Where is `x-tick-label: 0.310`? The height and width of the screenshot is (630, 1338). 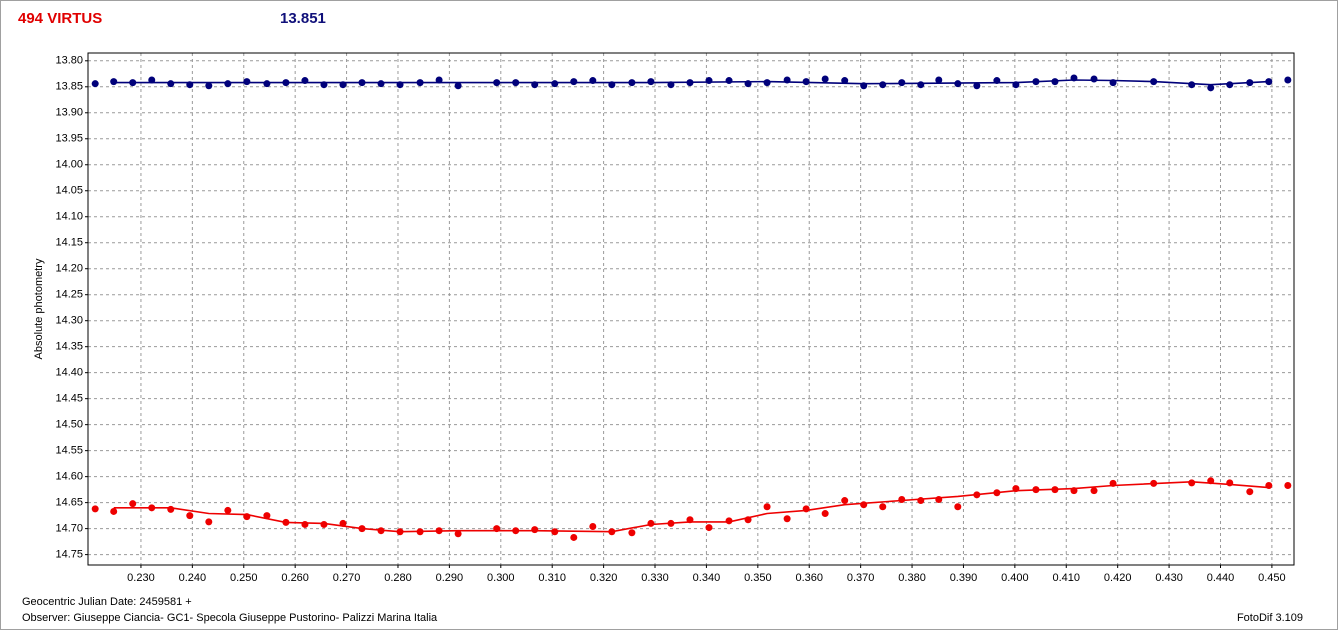
x-tick-label: 0.310 is located at coordinates (552, 578).